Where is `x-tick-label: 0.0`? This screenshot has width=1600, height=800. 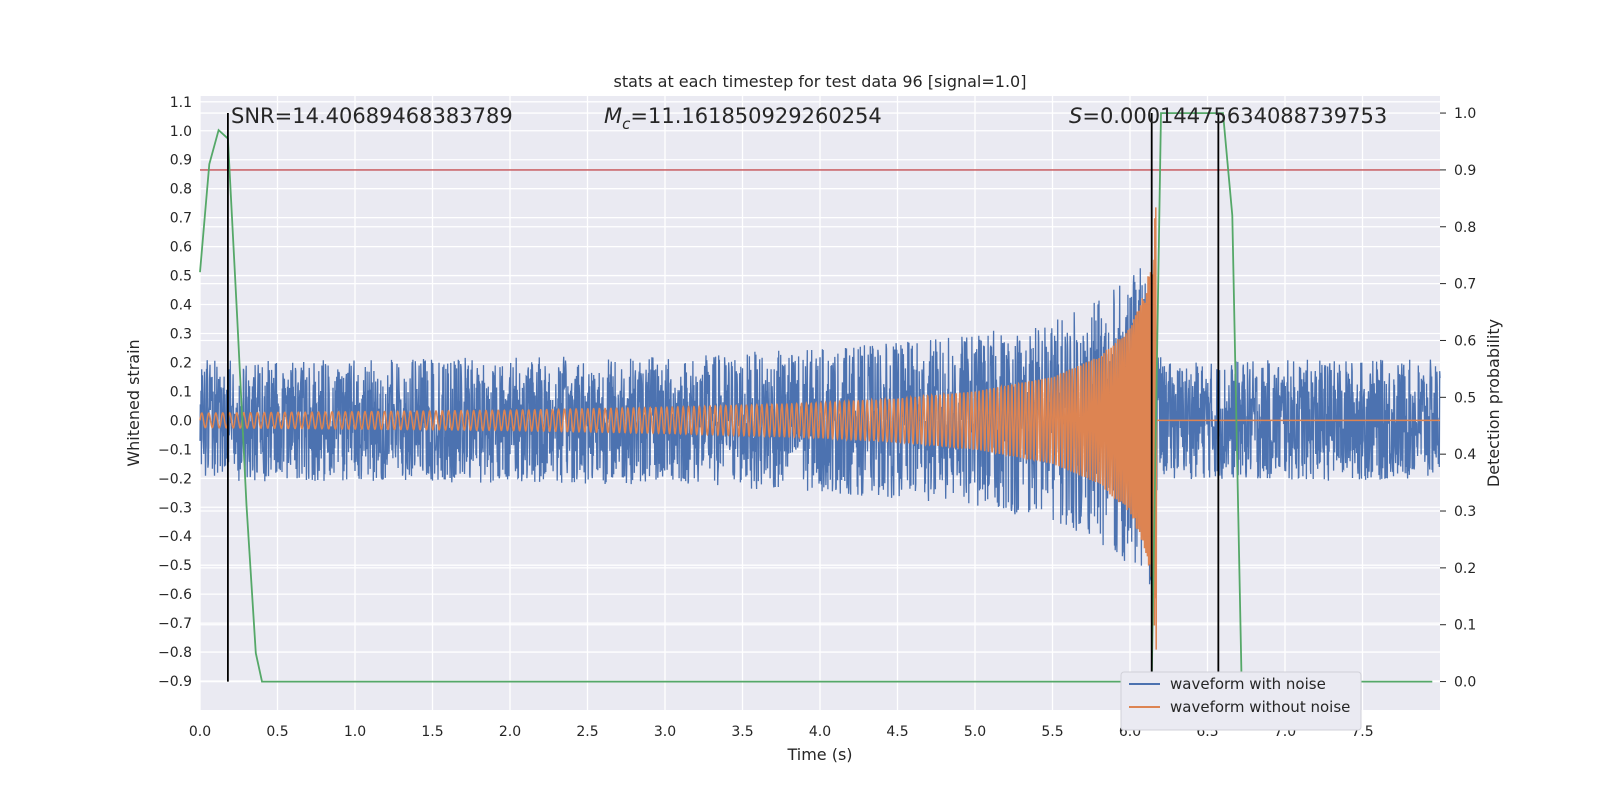 x-tick-label: 0.0 is located at coordinates (200, 732).